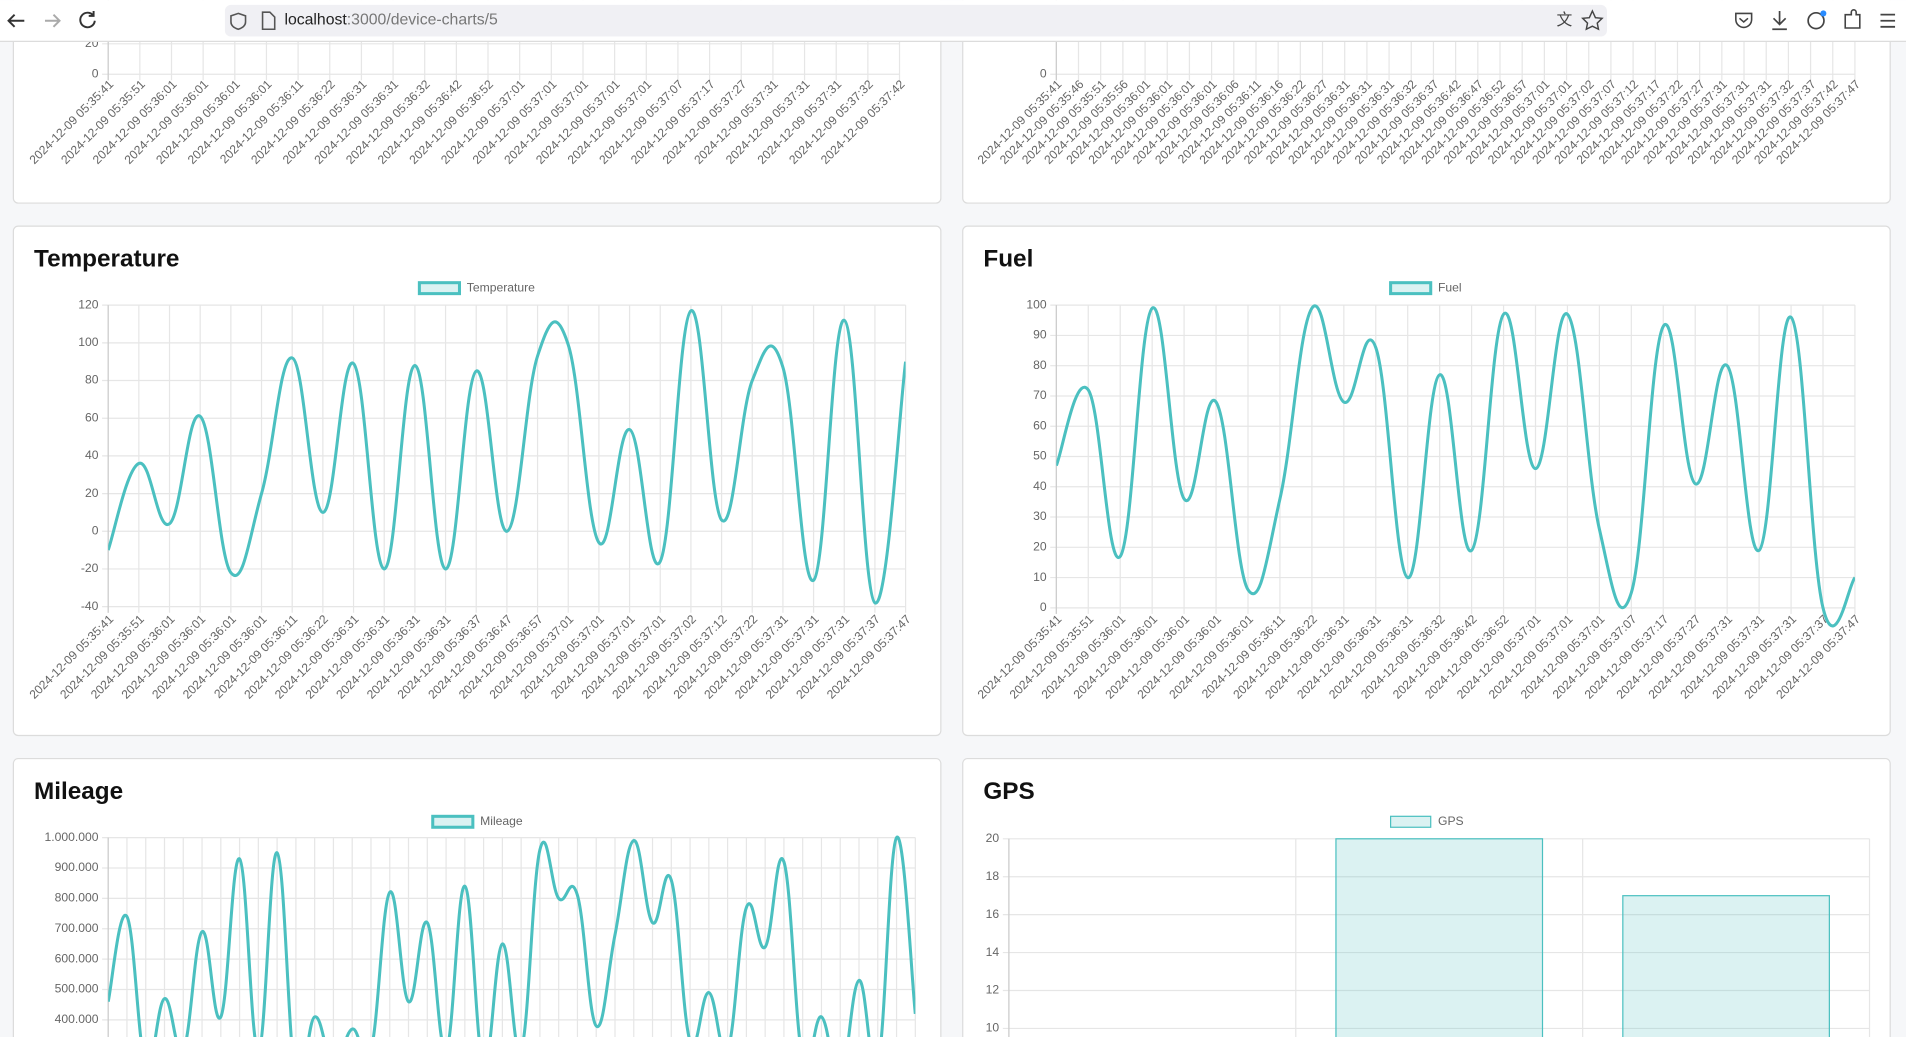  Describe the element at coordinates (501, 821) in the screenshot. I see `legend-label: Mileage` at that location.